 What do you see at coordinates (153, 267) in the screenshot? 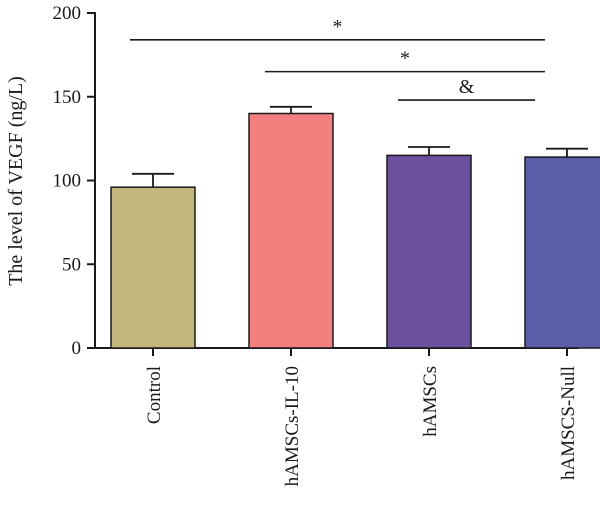
I see `bar-control` at bounding box center [153, 267].